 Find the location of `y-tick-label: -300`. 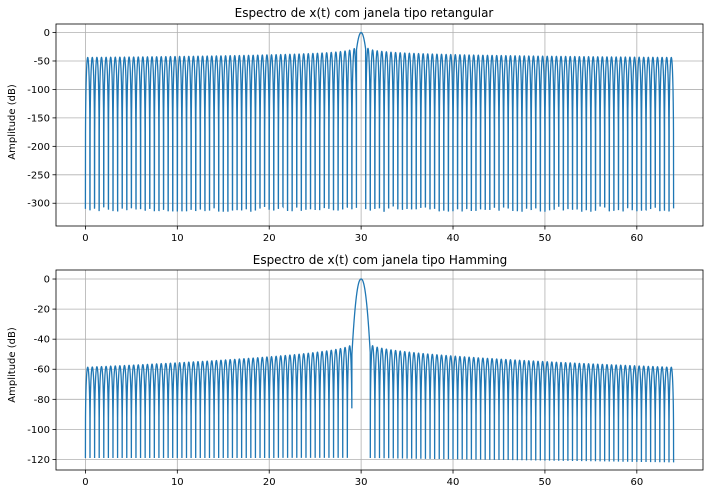

y-tick-label: -300 is located at coordinates (38, 204).